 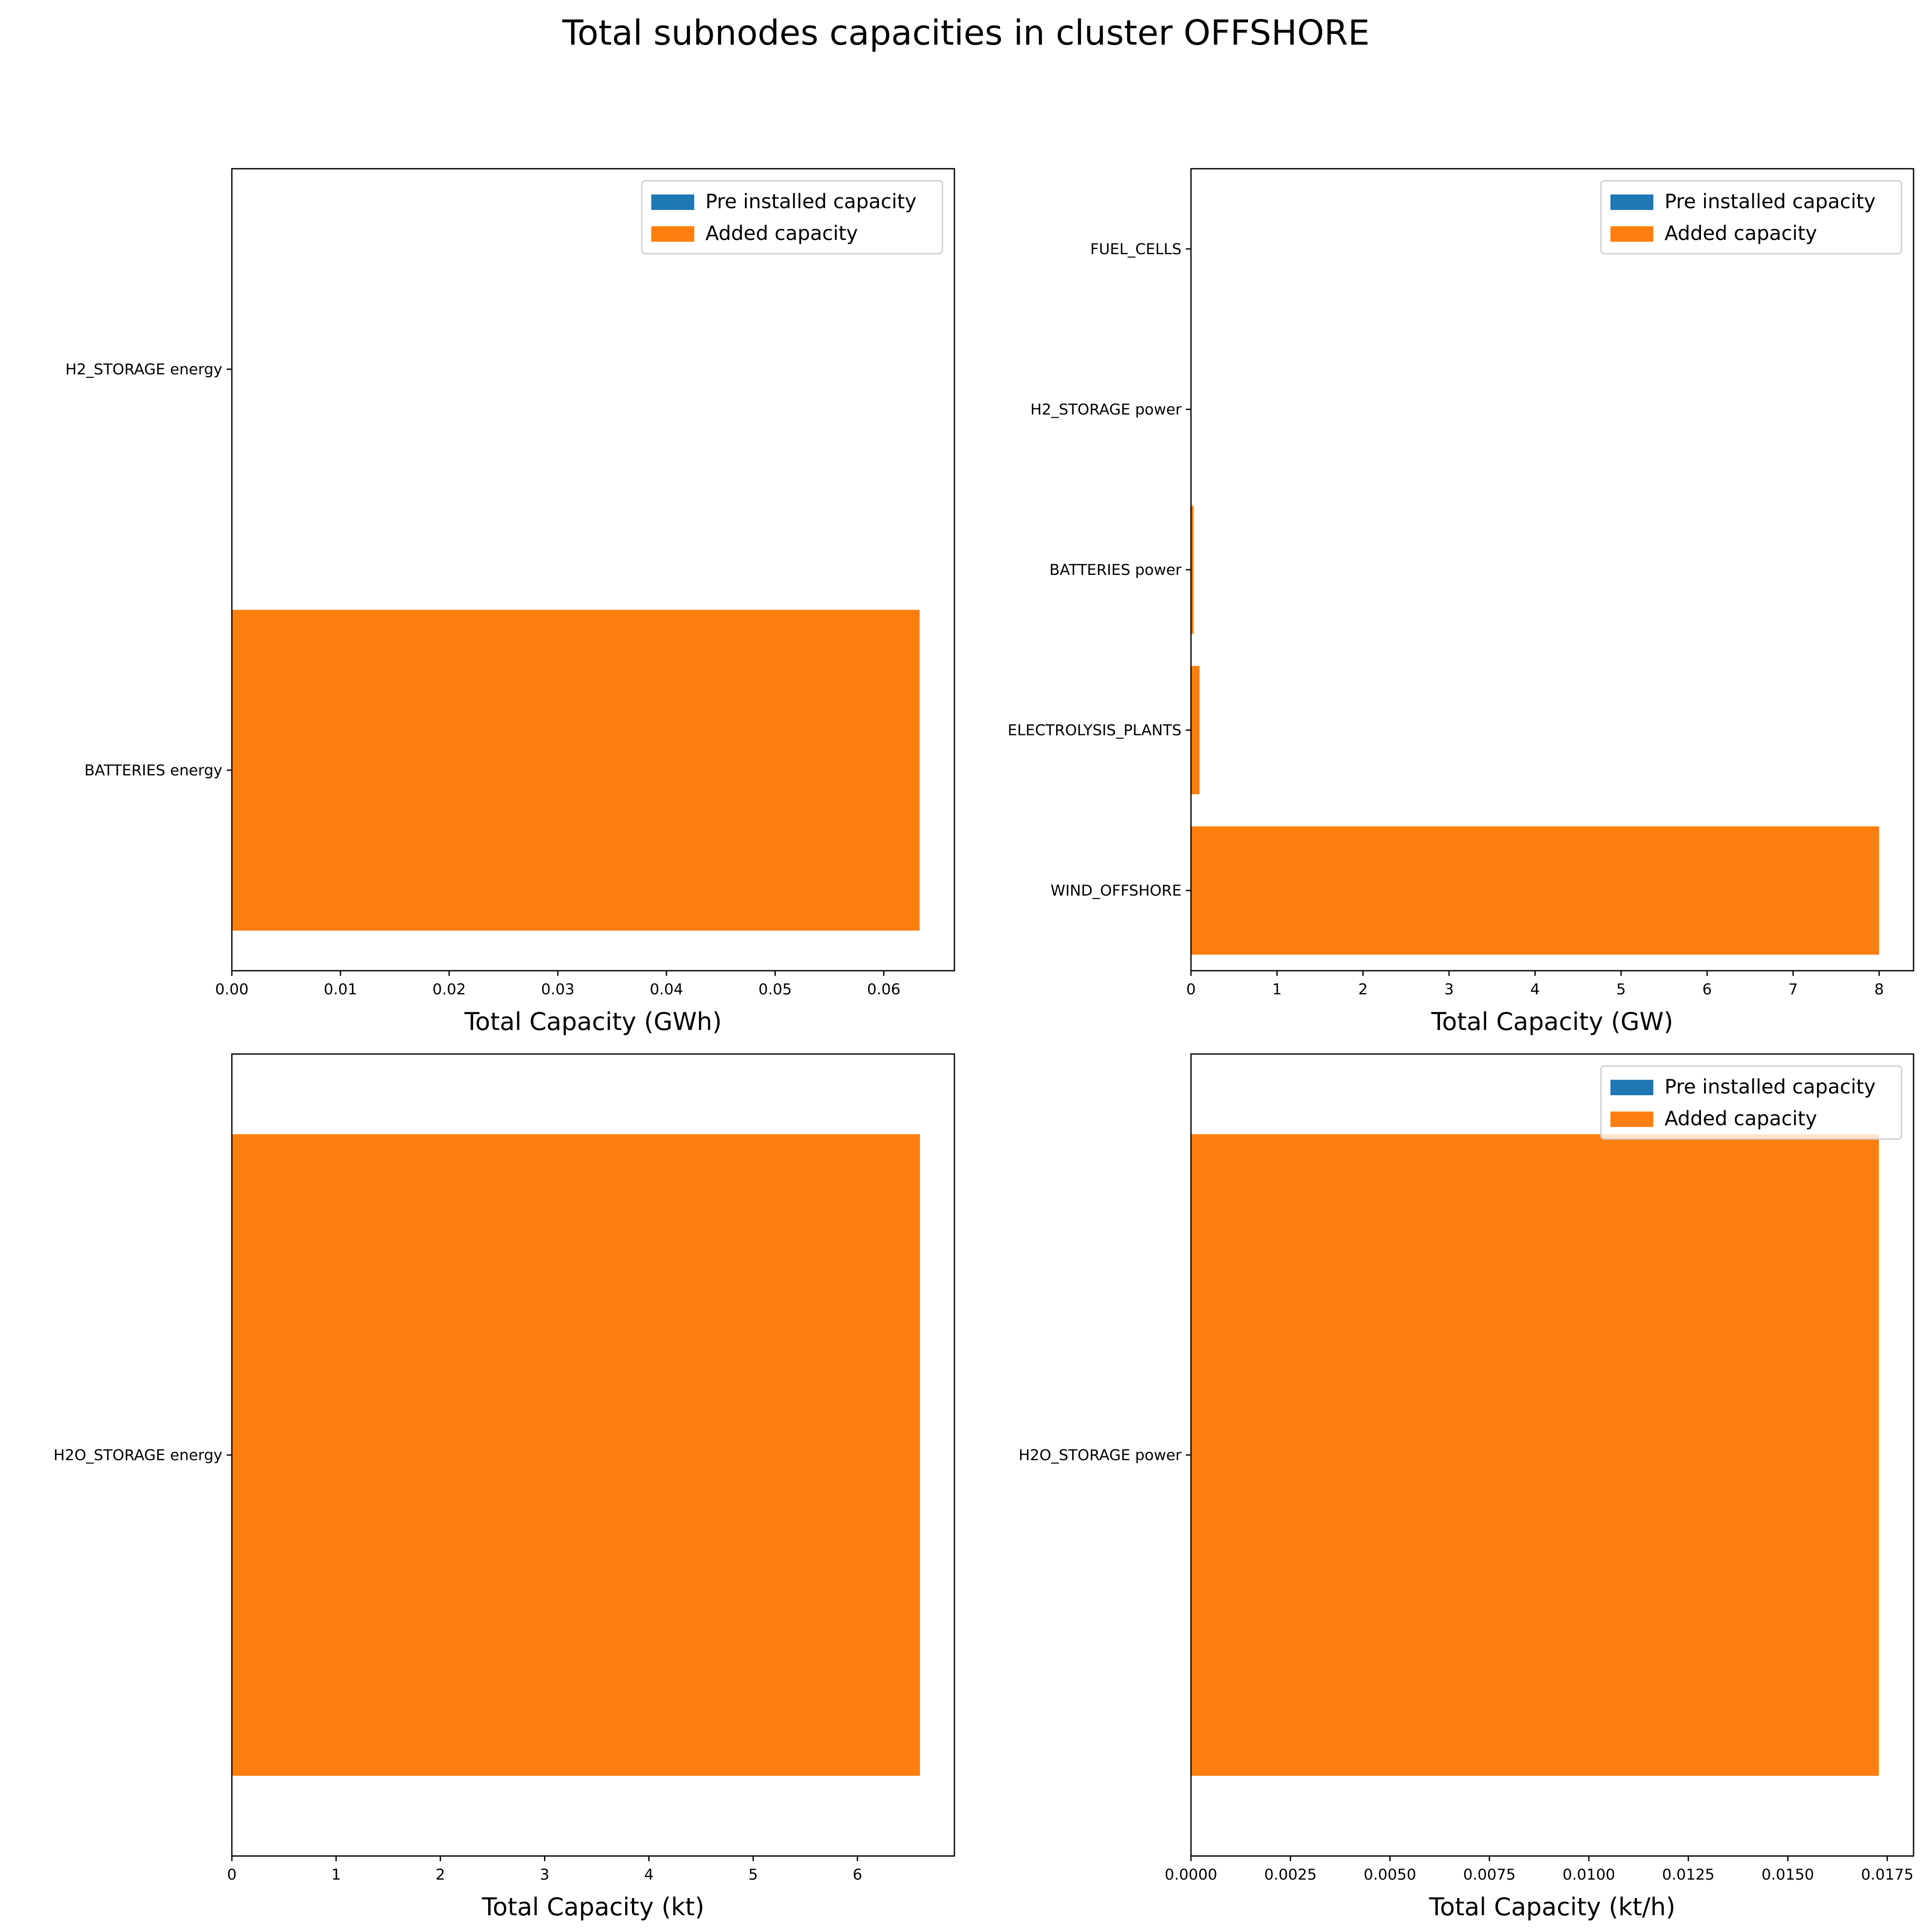 What do you see at coordinates (1191, 1874) in the screenshot?
I see `x-tick-label: 0.0000` at bounding box center [1191, 1874].